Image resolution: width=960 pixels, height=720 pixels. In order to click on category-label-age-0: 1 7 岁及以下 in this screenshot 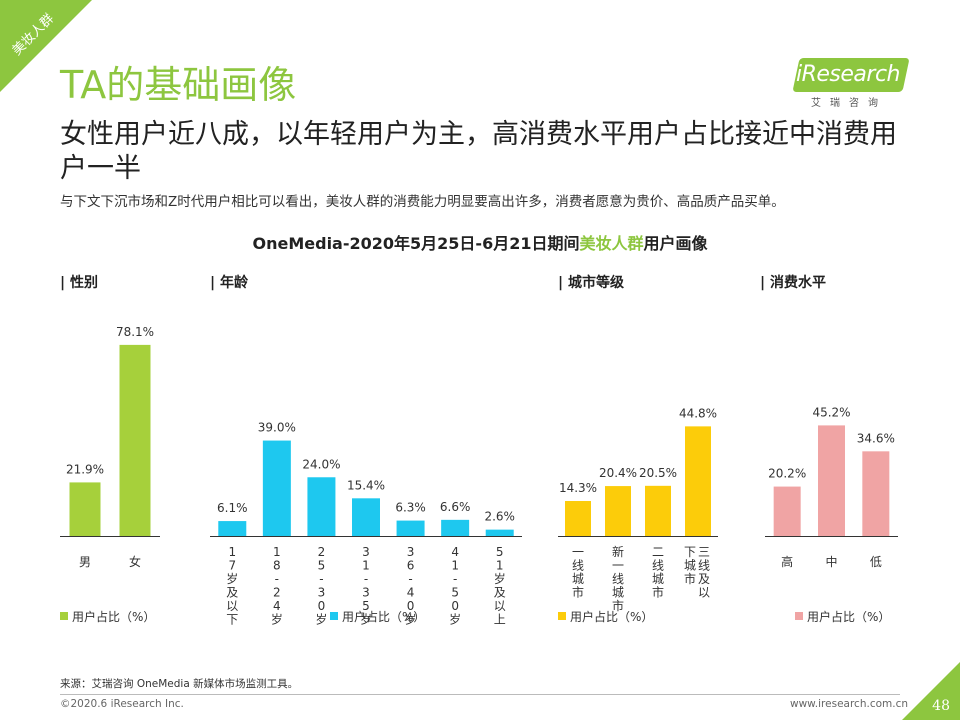, I will do `click(232, 586)`.